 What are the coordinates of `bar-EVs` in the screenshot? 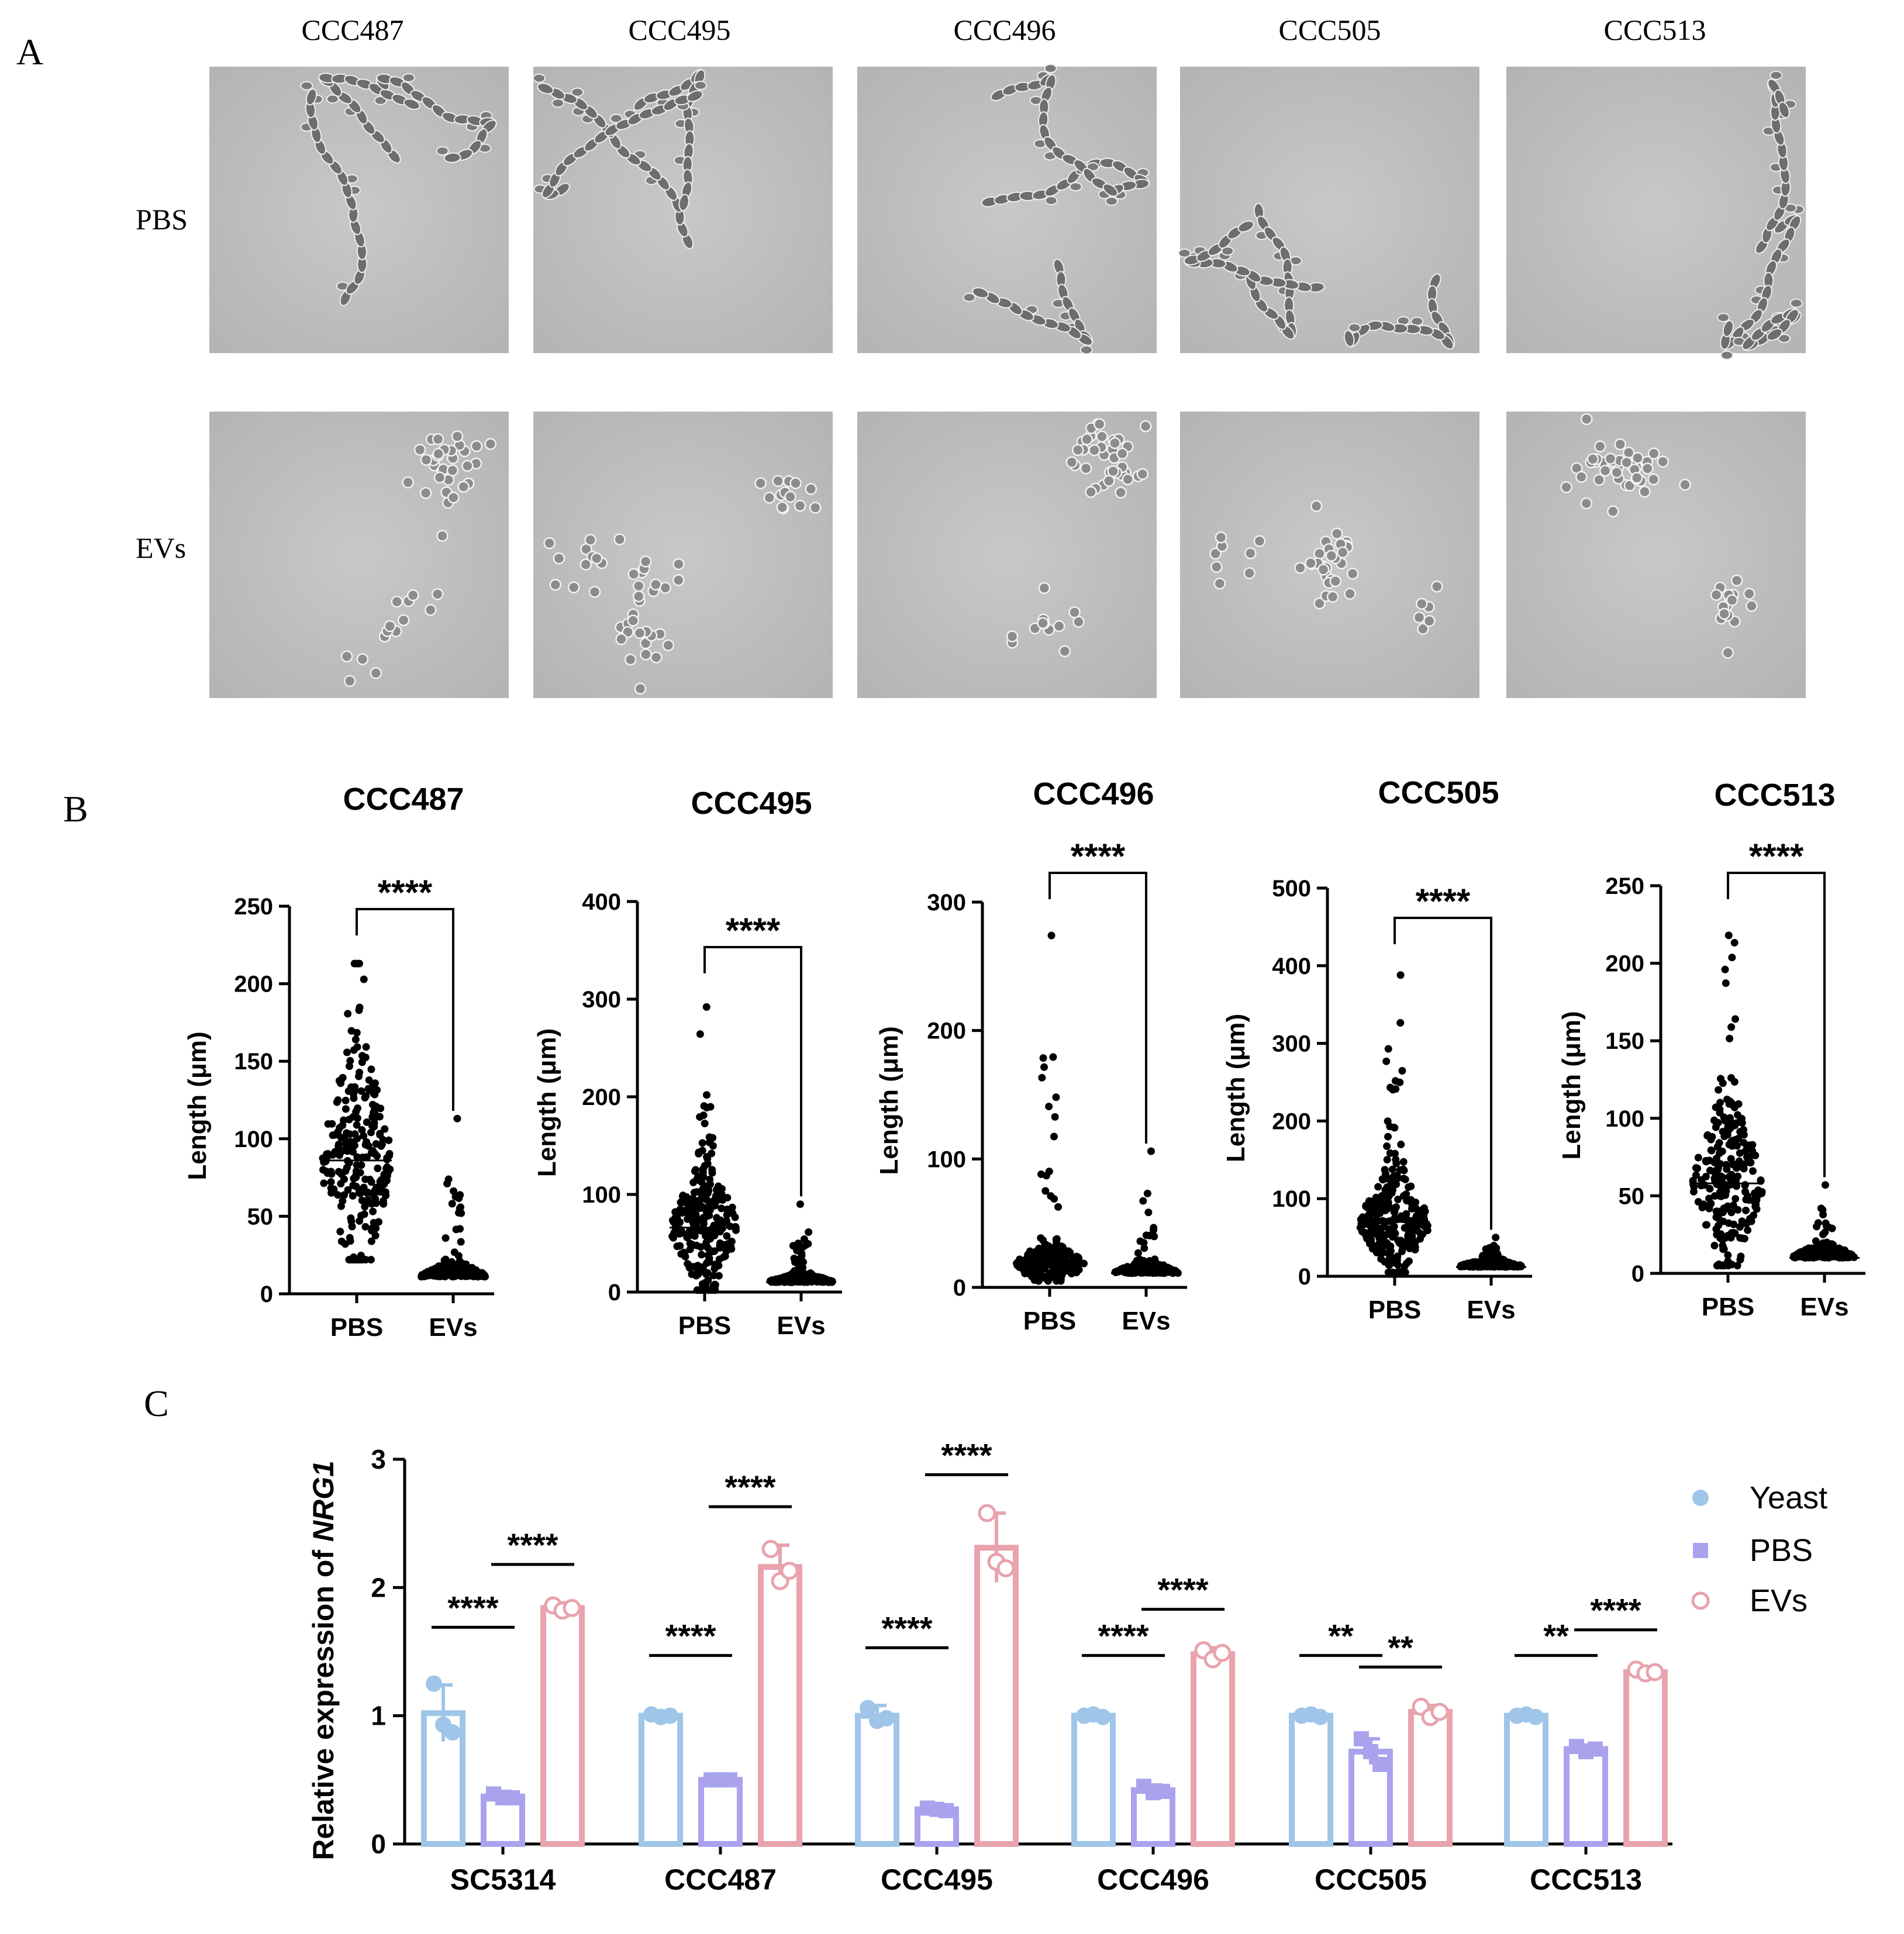 It's located at (996, 1696).